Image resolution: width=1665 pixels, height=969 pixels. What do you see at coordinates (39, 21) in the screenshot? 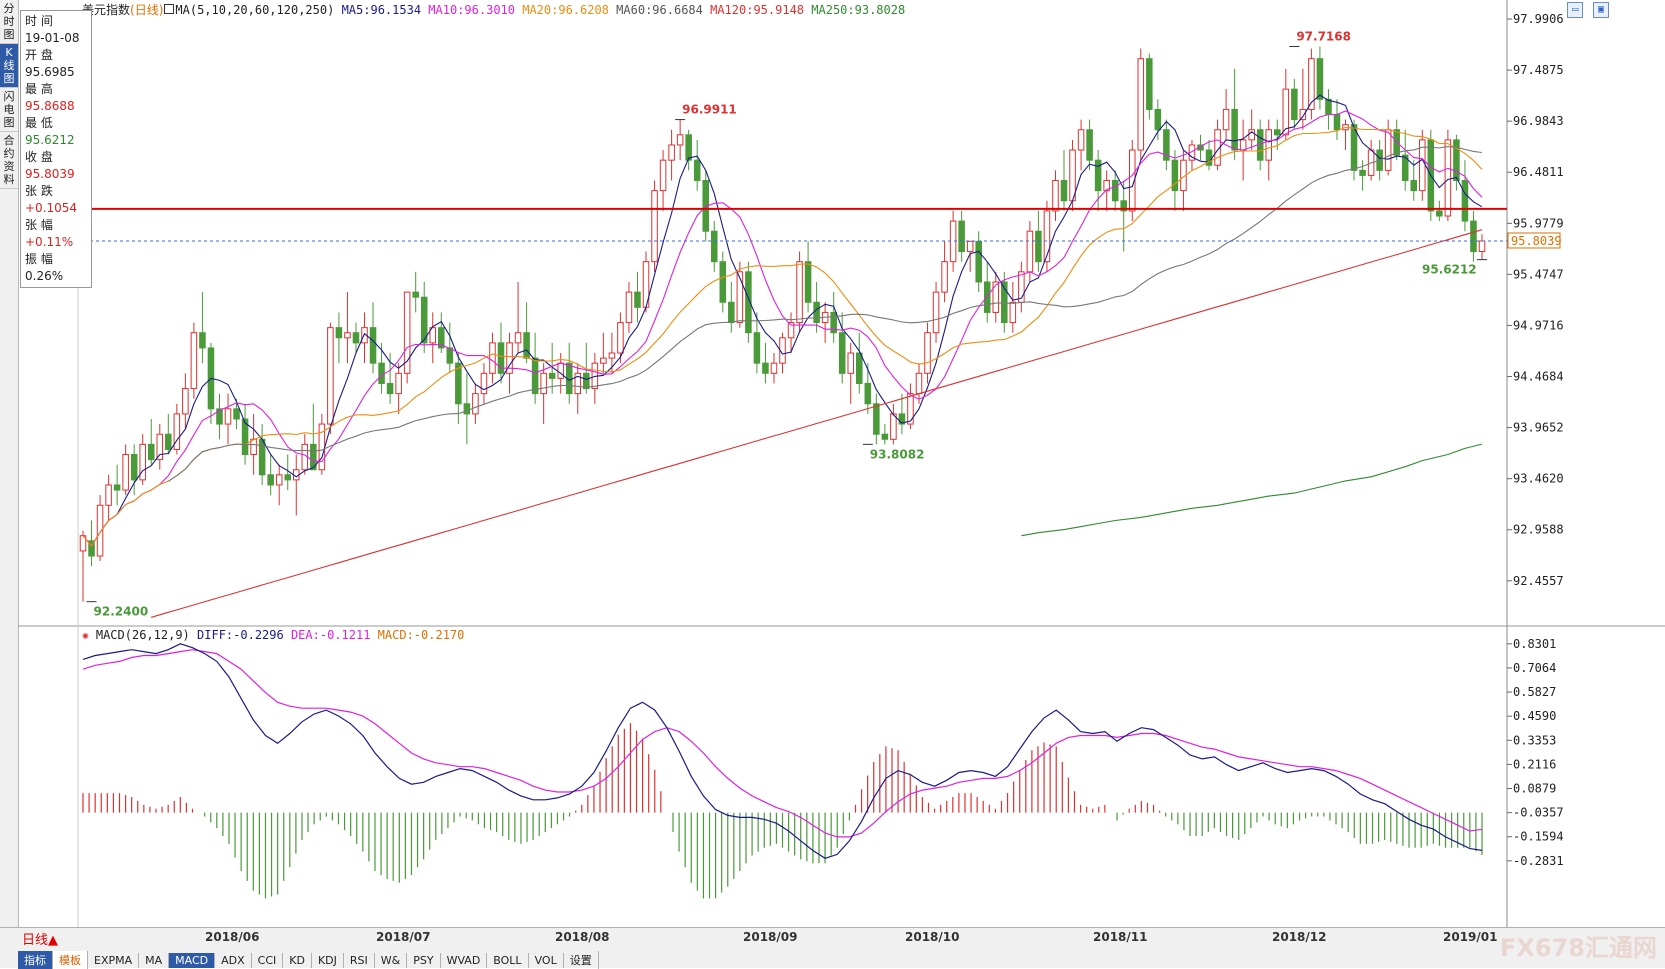
I see `time-label: 时 间` at bounding box center [39, 21].